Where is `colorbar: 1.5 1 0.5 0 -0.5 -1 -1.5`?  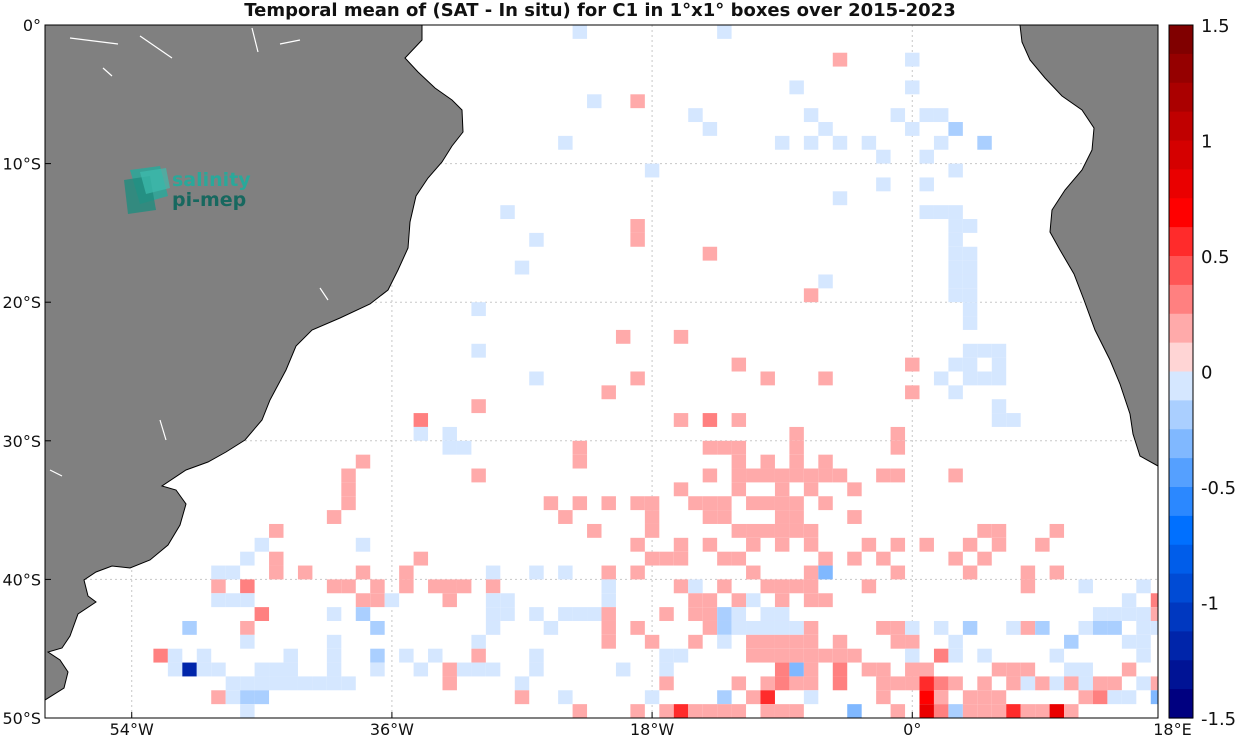
colorbar: 1.5 1 0.5 0 -0.5 -1 -1.5 is located at coordinates (1202, 373).